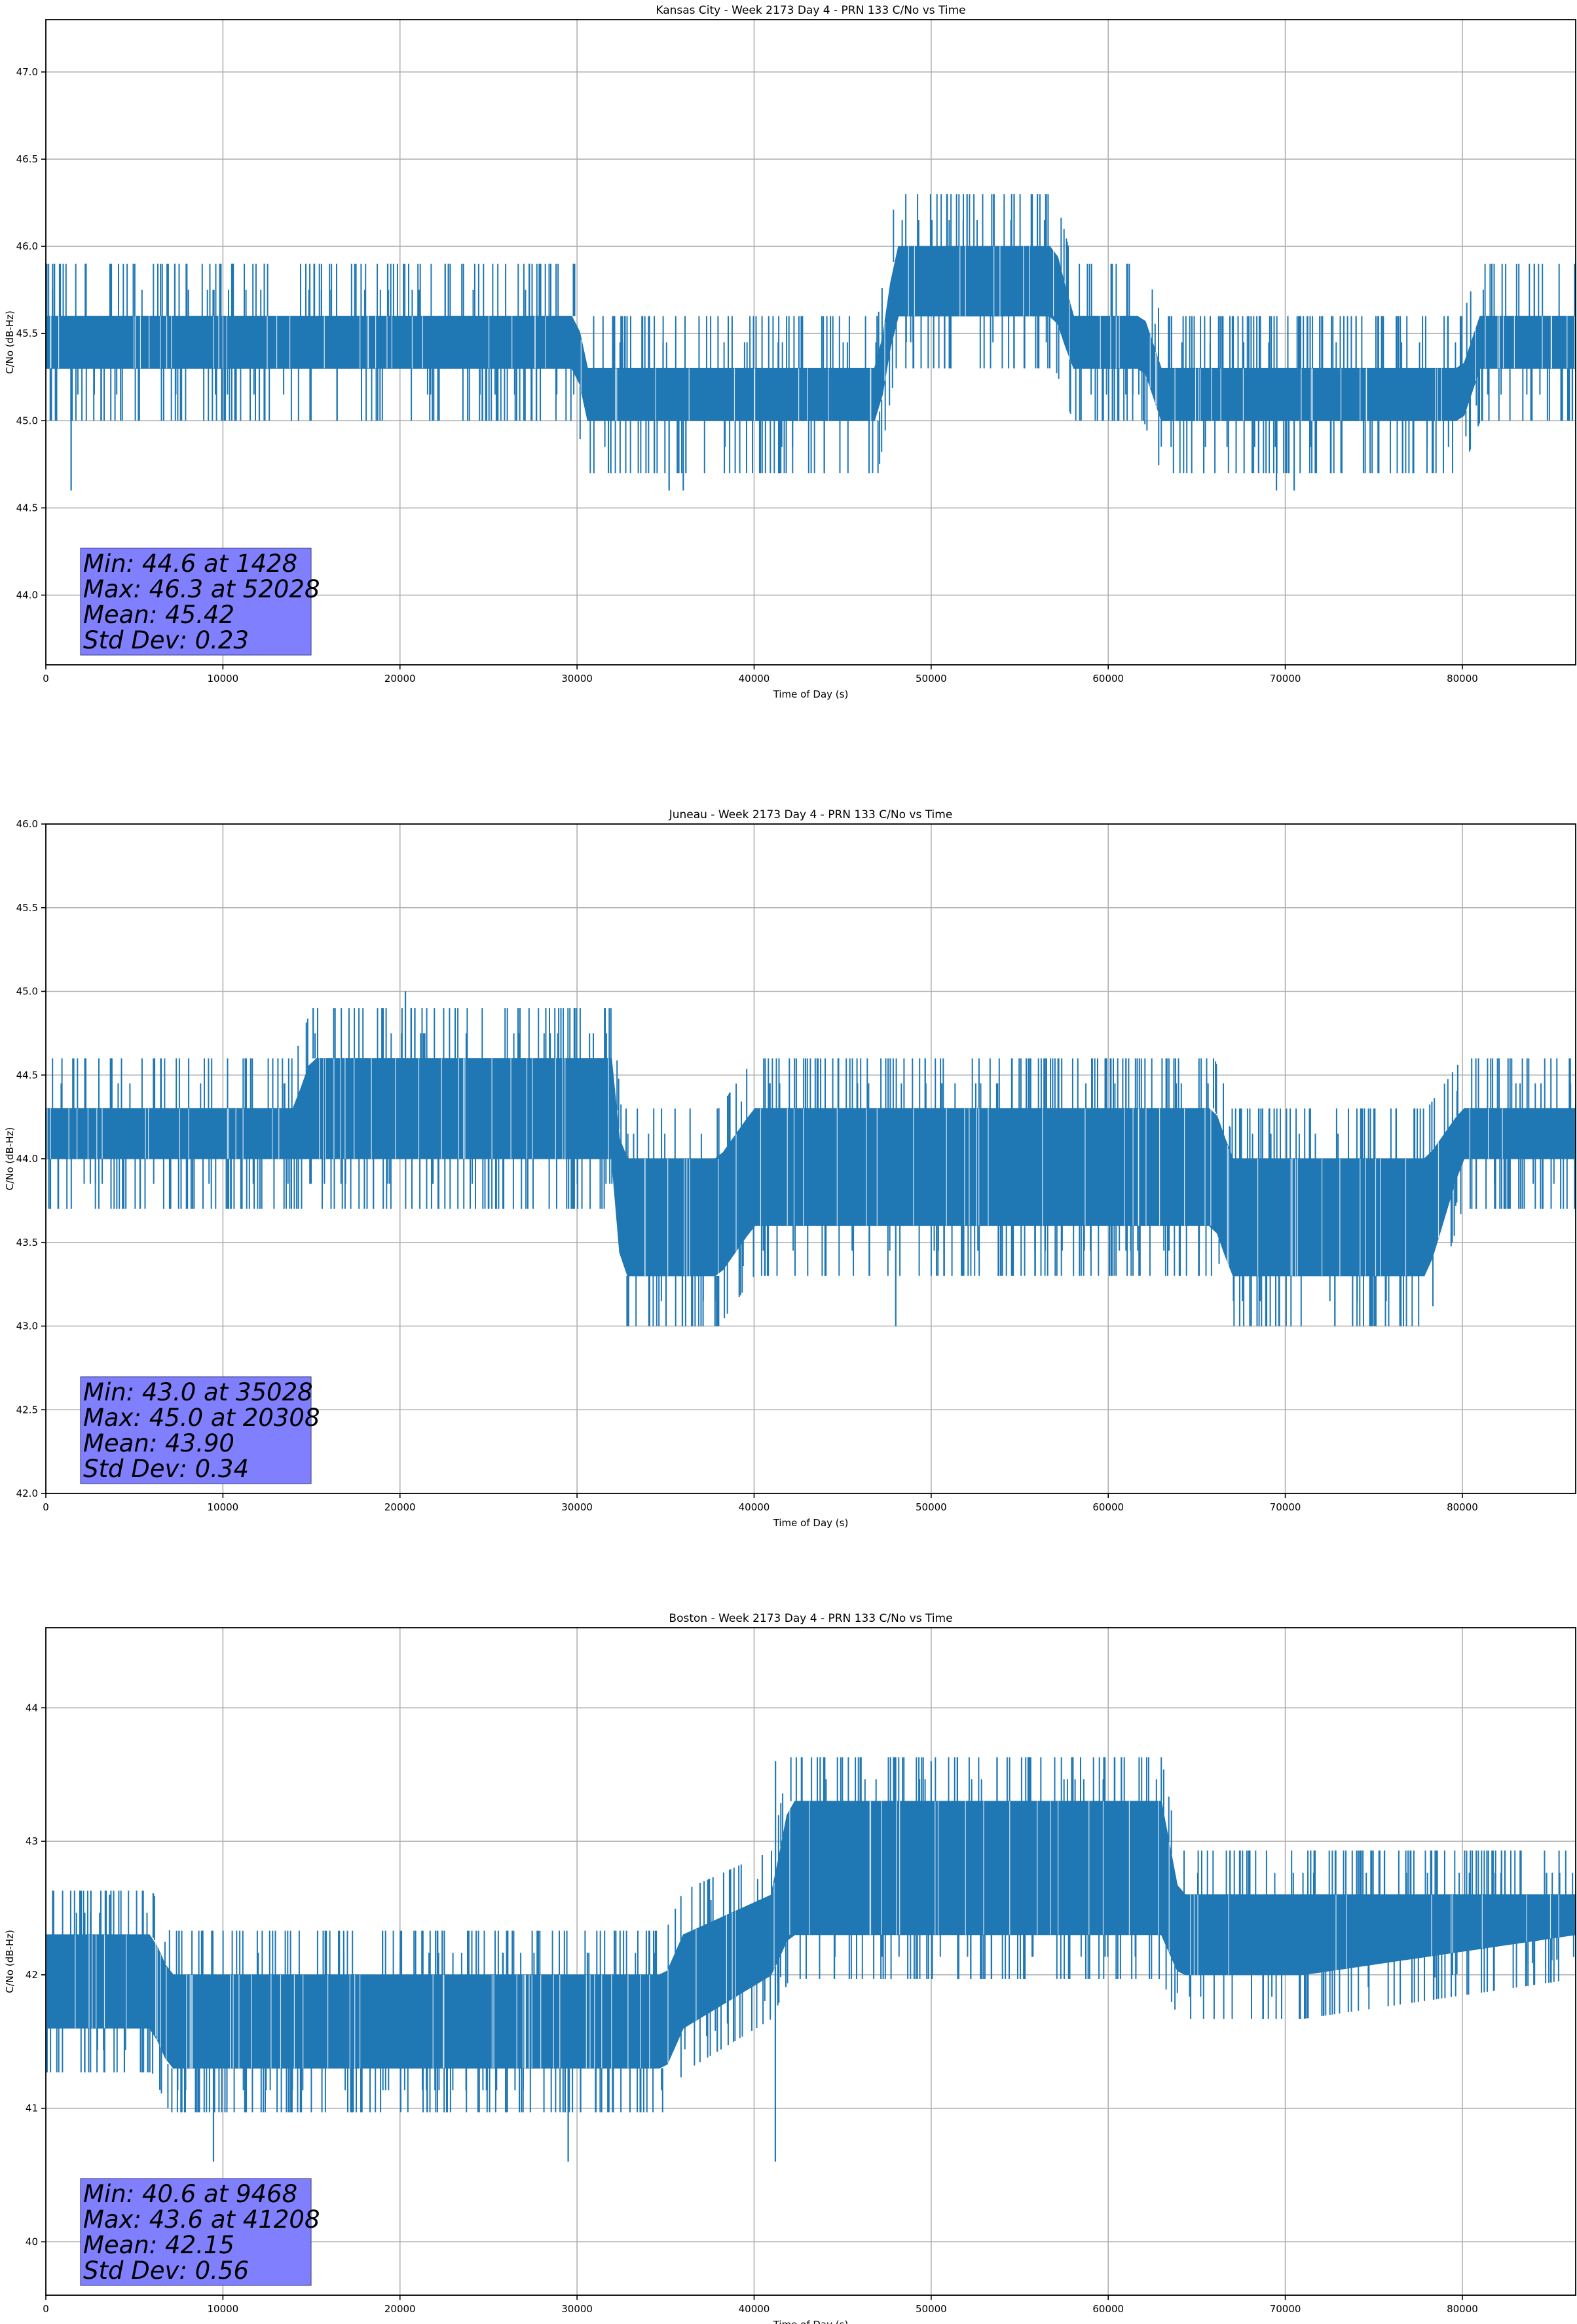 The image size is (1577, 2324). I want to click on stats-line: Min: 40.6 at 9468, so click(190, 2194).